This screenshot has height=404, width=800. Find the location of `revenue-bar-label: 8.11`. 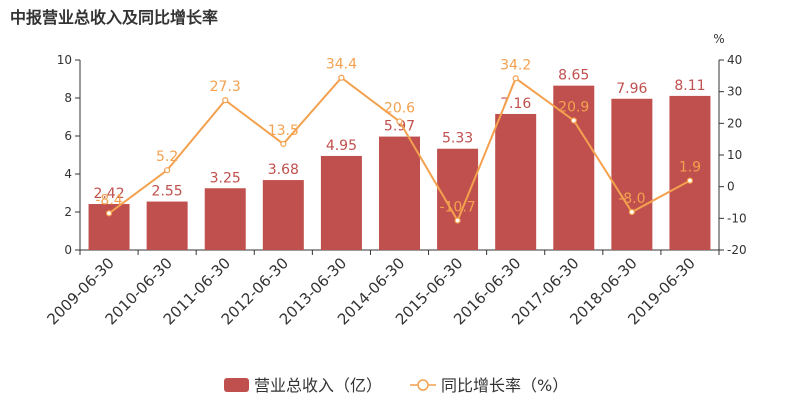

revenue-bar-label: 8.11 is located at coordinates (689, 86).